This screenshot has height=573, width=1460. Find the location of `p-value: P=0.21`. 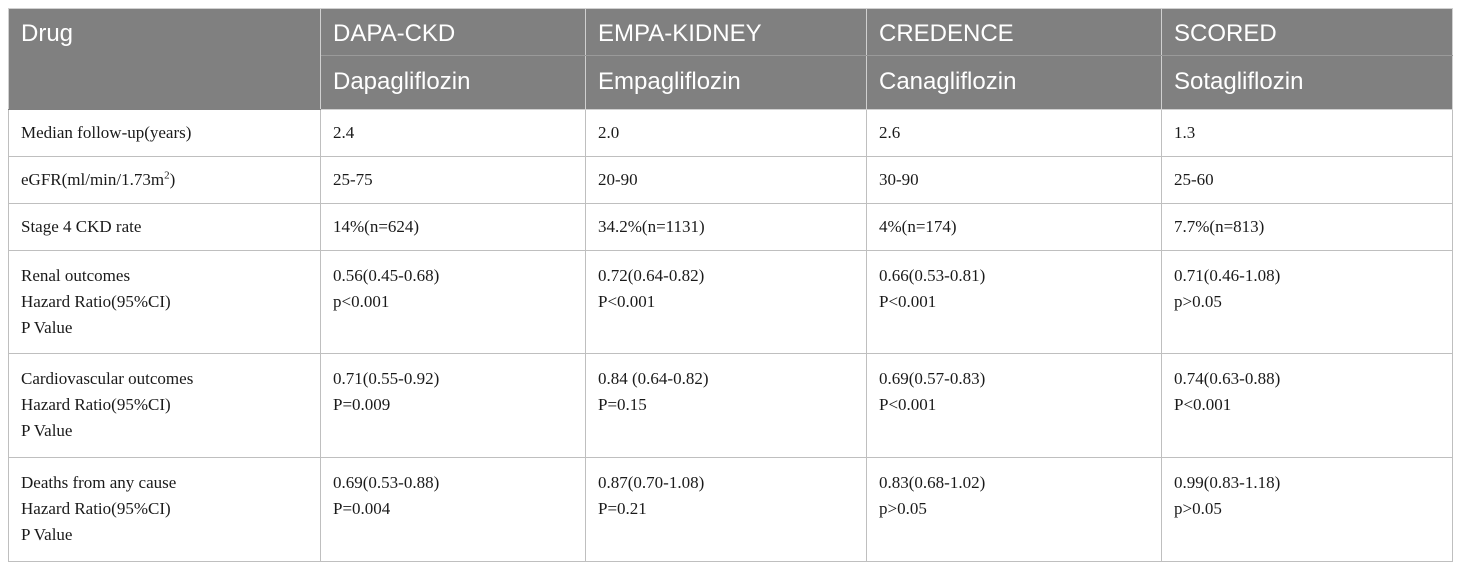

p-value: P=0.21 is located at coordinates (622, 508).